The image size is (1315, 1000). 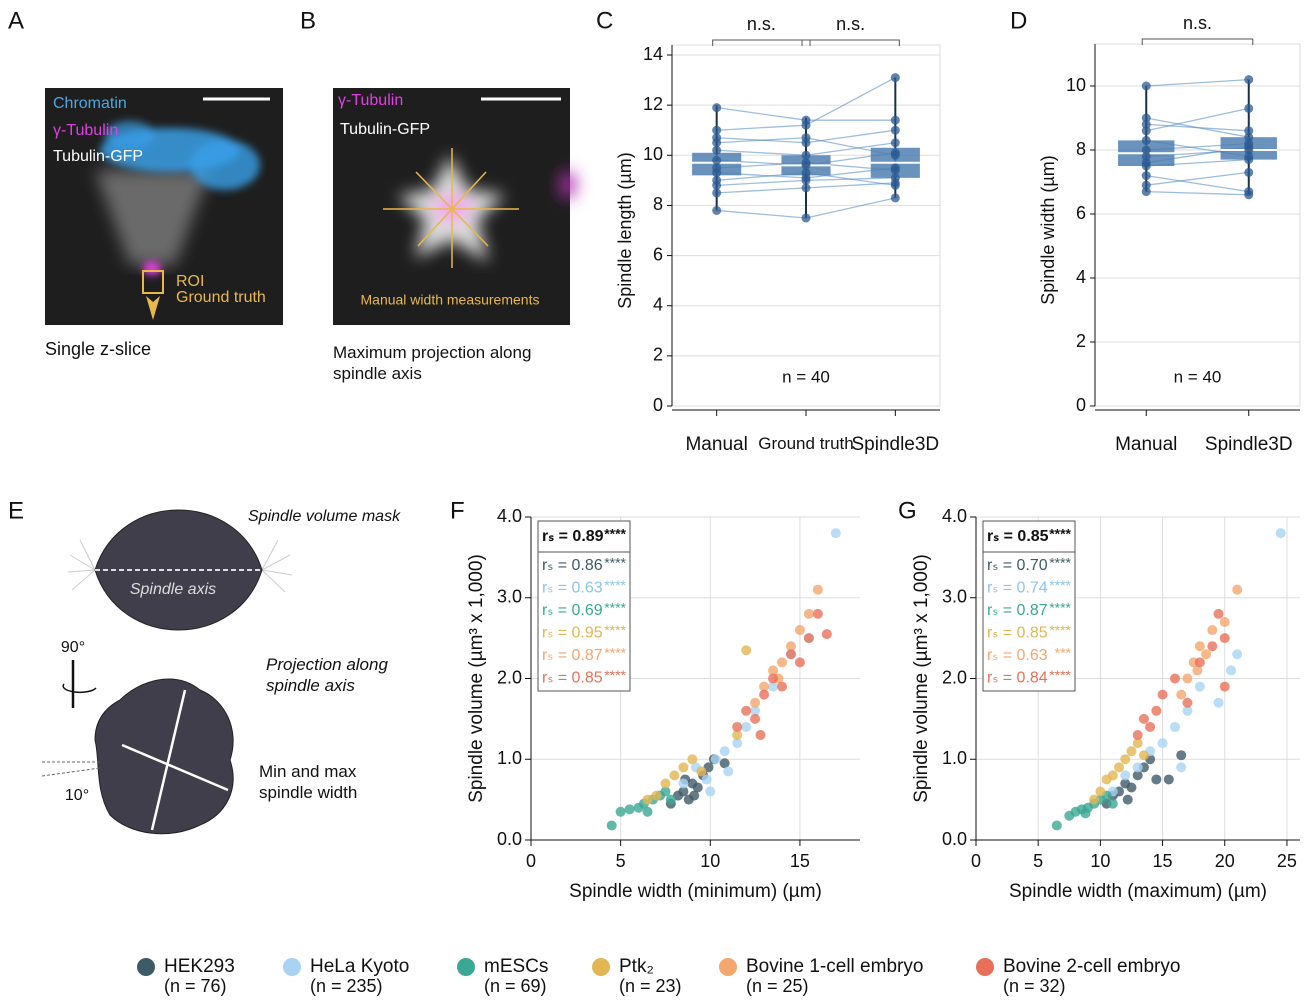 What do you see at coordinates (516, 966) in the screenshot?
I see `legend-label: mESCs` at bounding box center [516, 966].